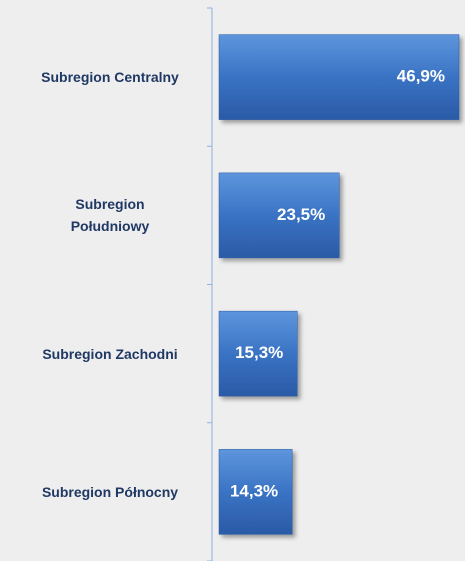  Describe the element at coordinates (110, 215) in the screenshot. I see `category-label: Subregion Południowy` at that location.